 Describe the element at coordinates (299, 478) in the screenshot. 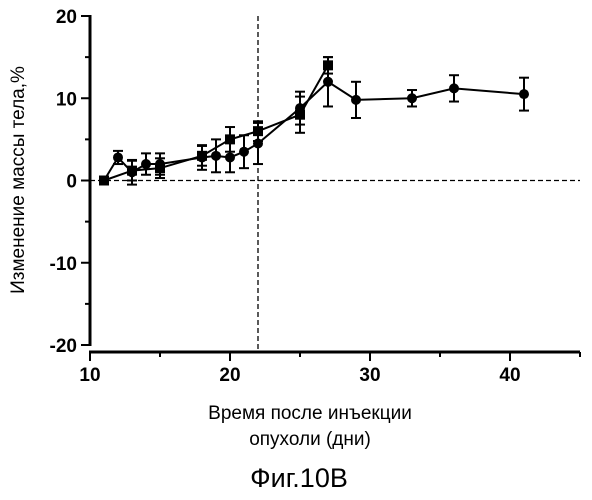

I see `figure-caption: Фиг.10В` at that location.